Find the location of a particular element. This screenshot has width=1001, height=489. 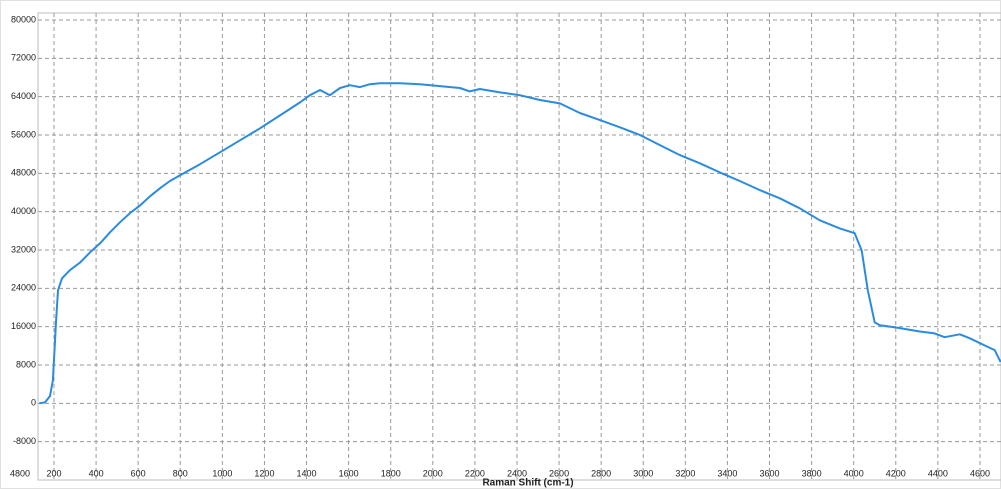

x-tick-label: 3800 is located at coordinates (812, 473).